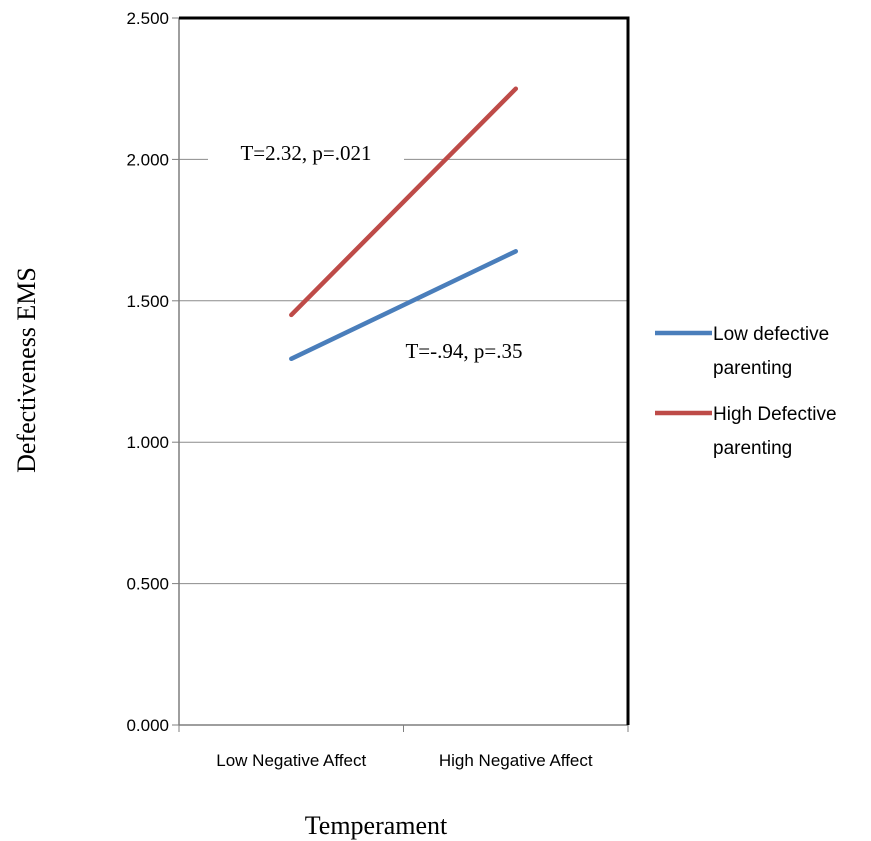 The height and width of the screenshot is (841, 871). What do you see at coordinates (147, 159) in the screenshot?
I see `y-tick-label: 2.000` at bounding box center [147, 159].